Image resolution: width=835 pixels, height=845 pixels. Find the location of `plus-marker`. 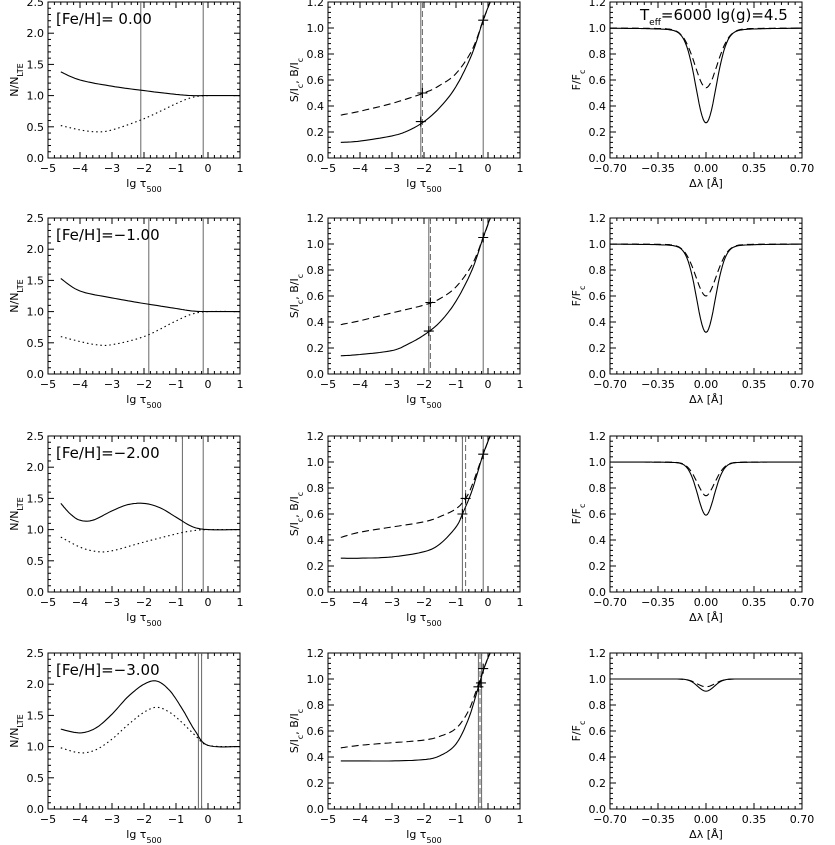

plus-marker is located at coordinates (430, 302).